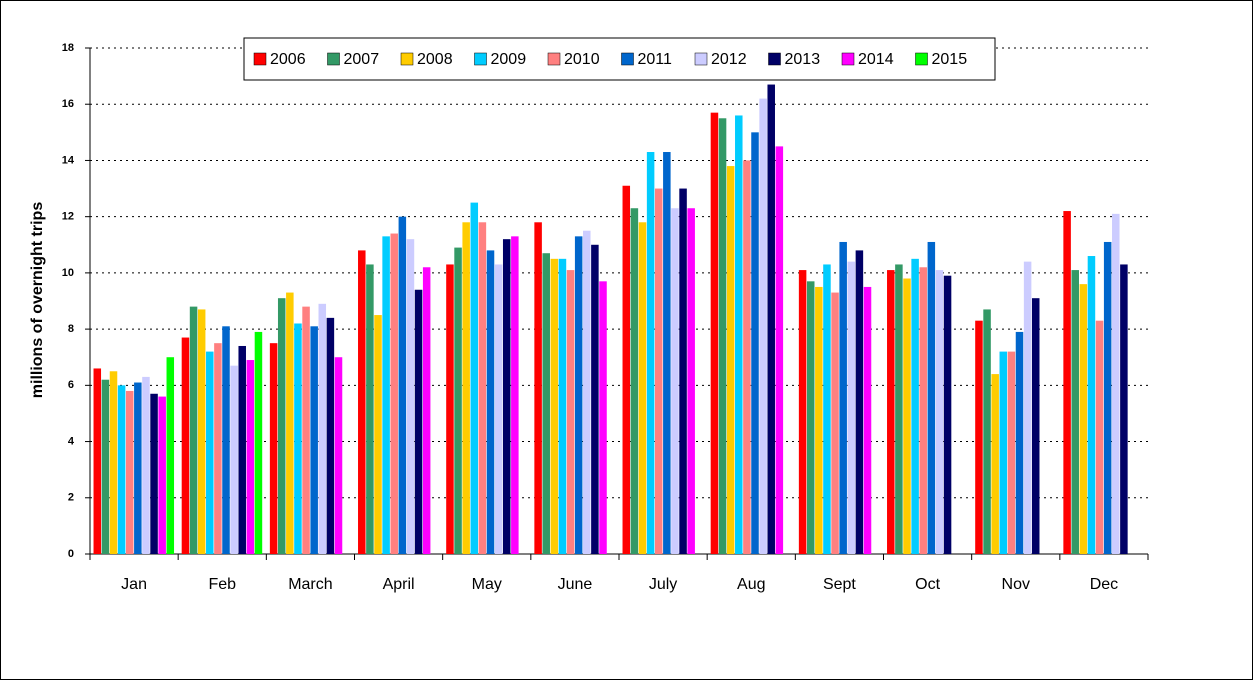  Describe the element at coordinates (288, 59) in the screenshot. I see `legend-label: 2006` at that location.